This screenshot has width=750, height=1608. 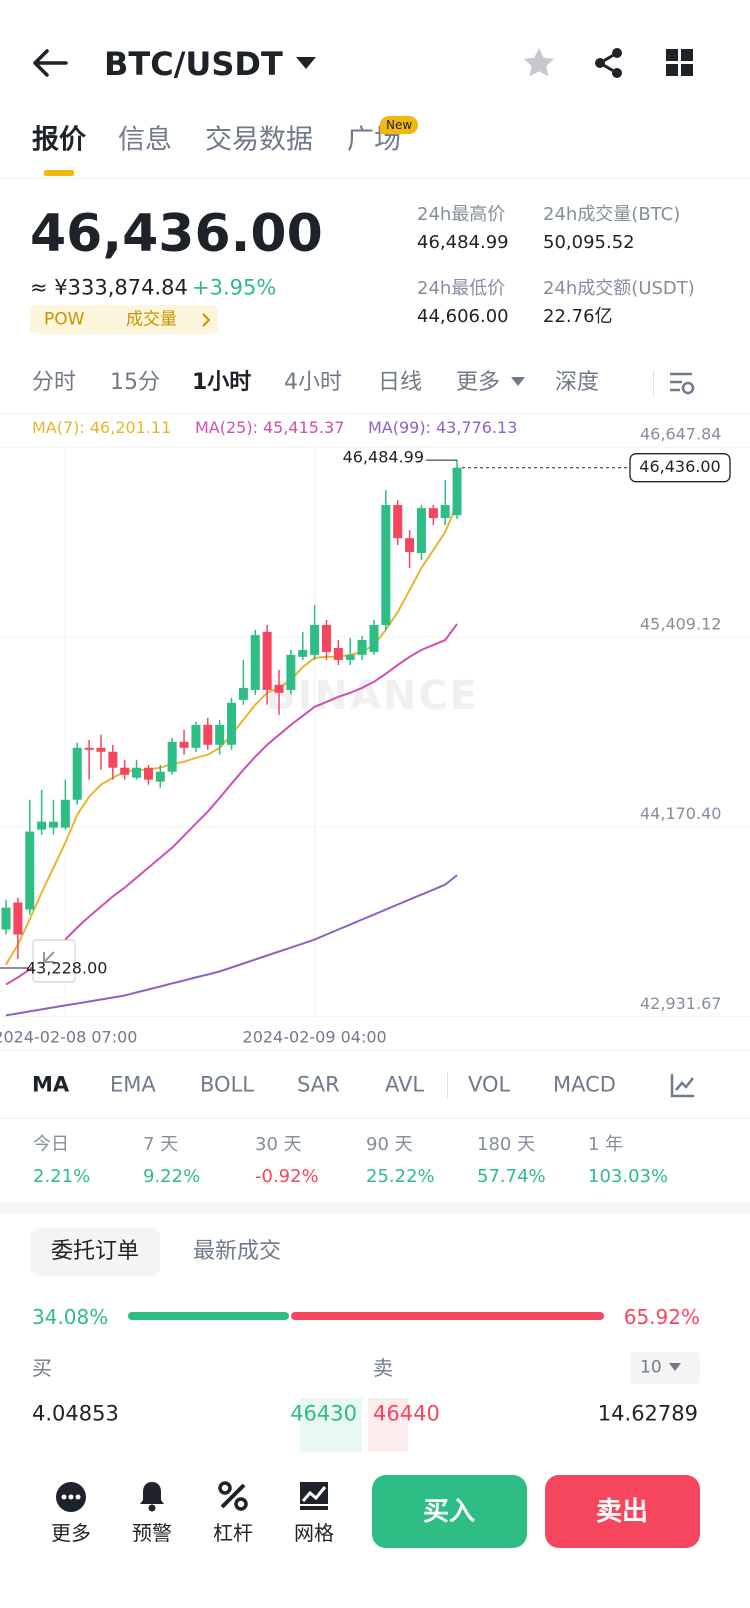 I want to click on period-value: 103.03%, so click(x=628, y=1176).